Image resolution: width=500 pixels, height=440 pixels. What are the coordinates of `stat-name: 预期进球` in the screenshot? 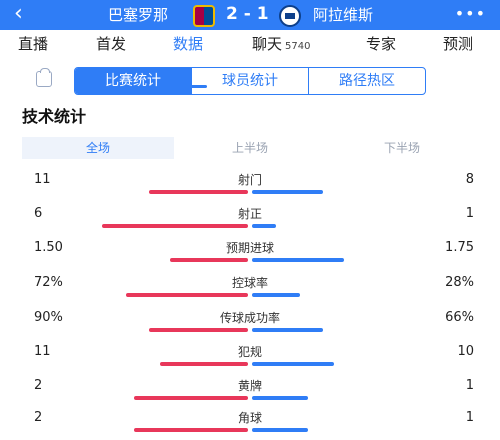 It's located at (249, 248).